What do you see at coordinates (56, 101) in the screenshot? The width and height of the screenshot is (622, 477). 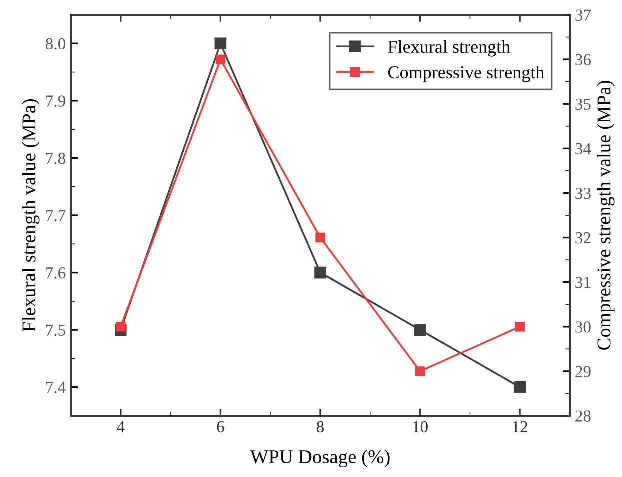 I see `y-tick-label: 7.9` at bounding box center [56, 101].